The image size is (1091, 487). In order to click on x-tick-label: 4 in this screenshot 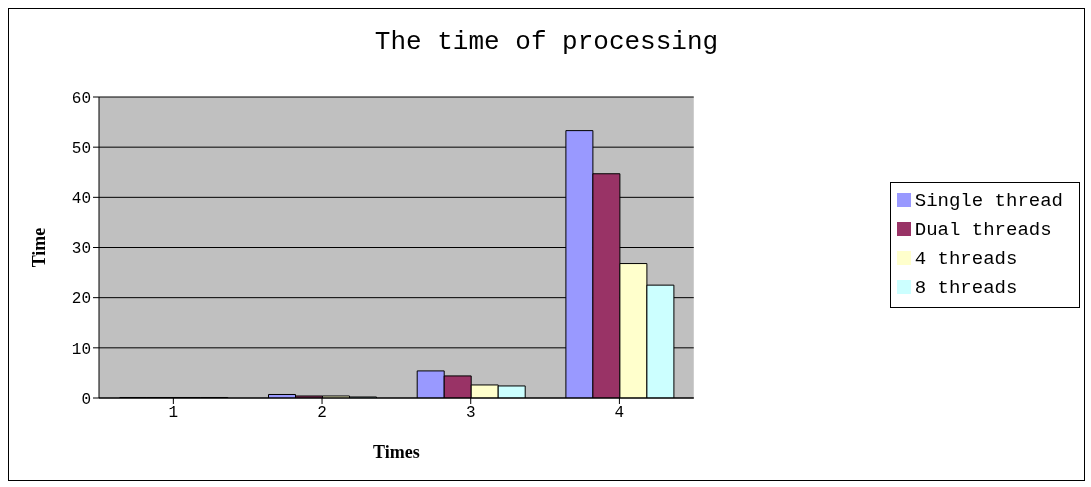, I will do `click(619, 413)`.